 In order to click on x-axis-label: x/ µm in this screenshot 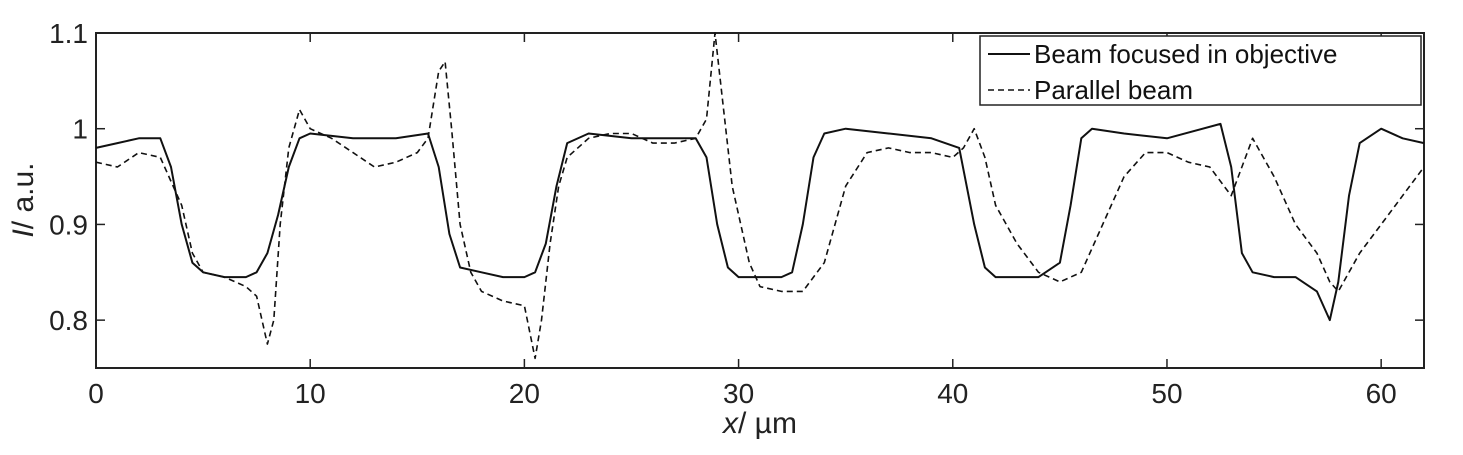, I will do `click(759, 423)`.